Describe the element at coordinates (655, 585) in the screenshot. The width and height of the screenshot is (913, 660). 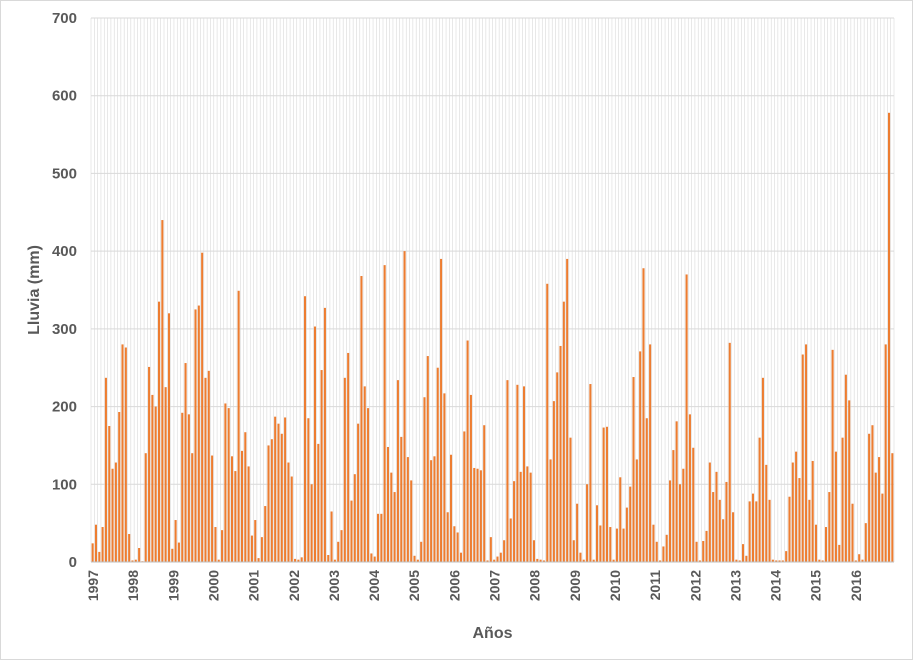
I see `x-tick-label: 2011` at that location.